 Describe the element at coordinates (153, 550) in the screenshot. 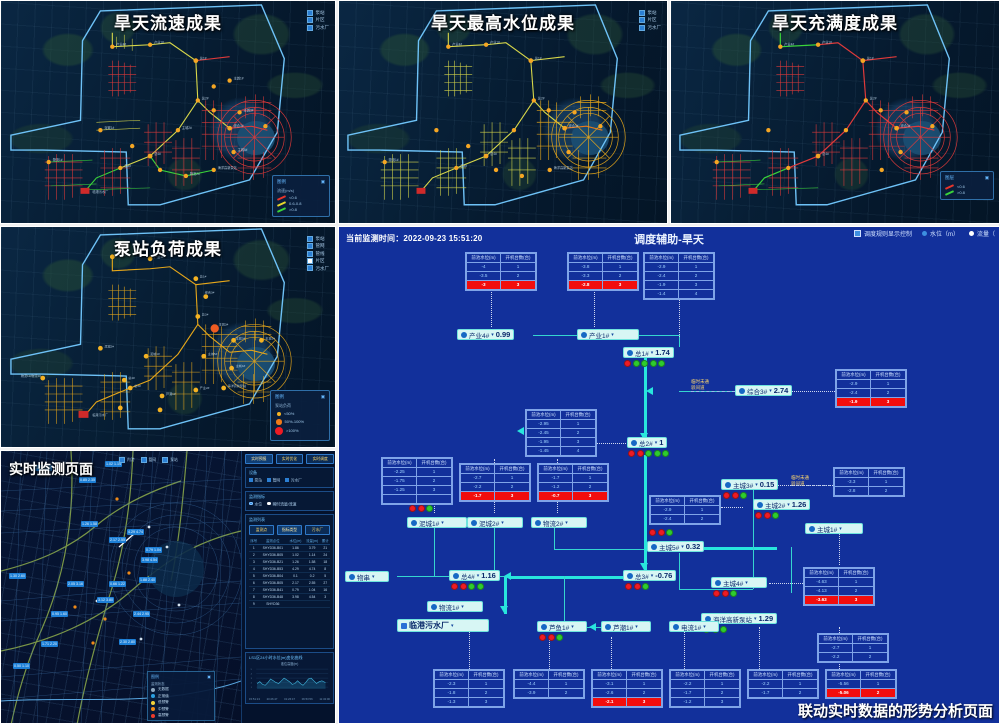

I see `monitor-tag: 0.79 1.04` at that location.